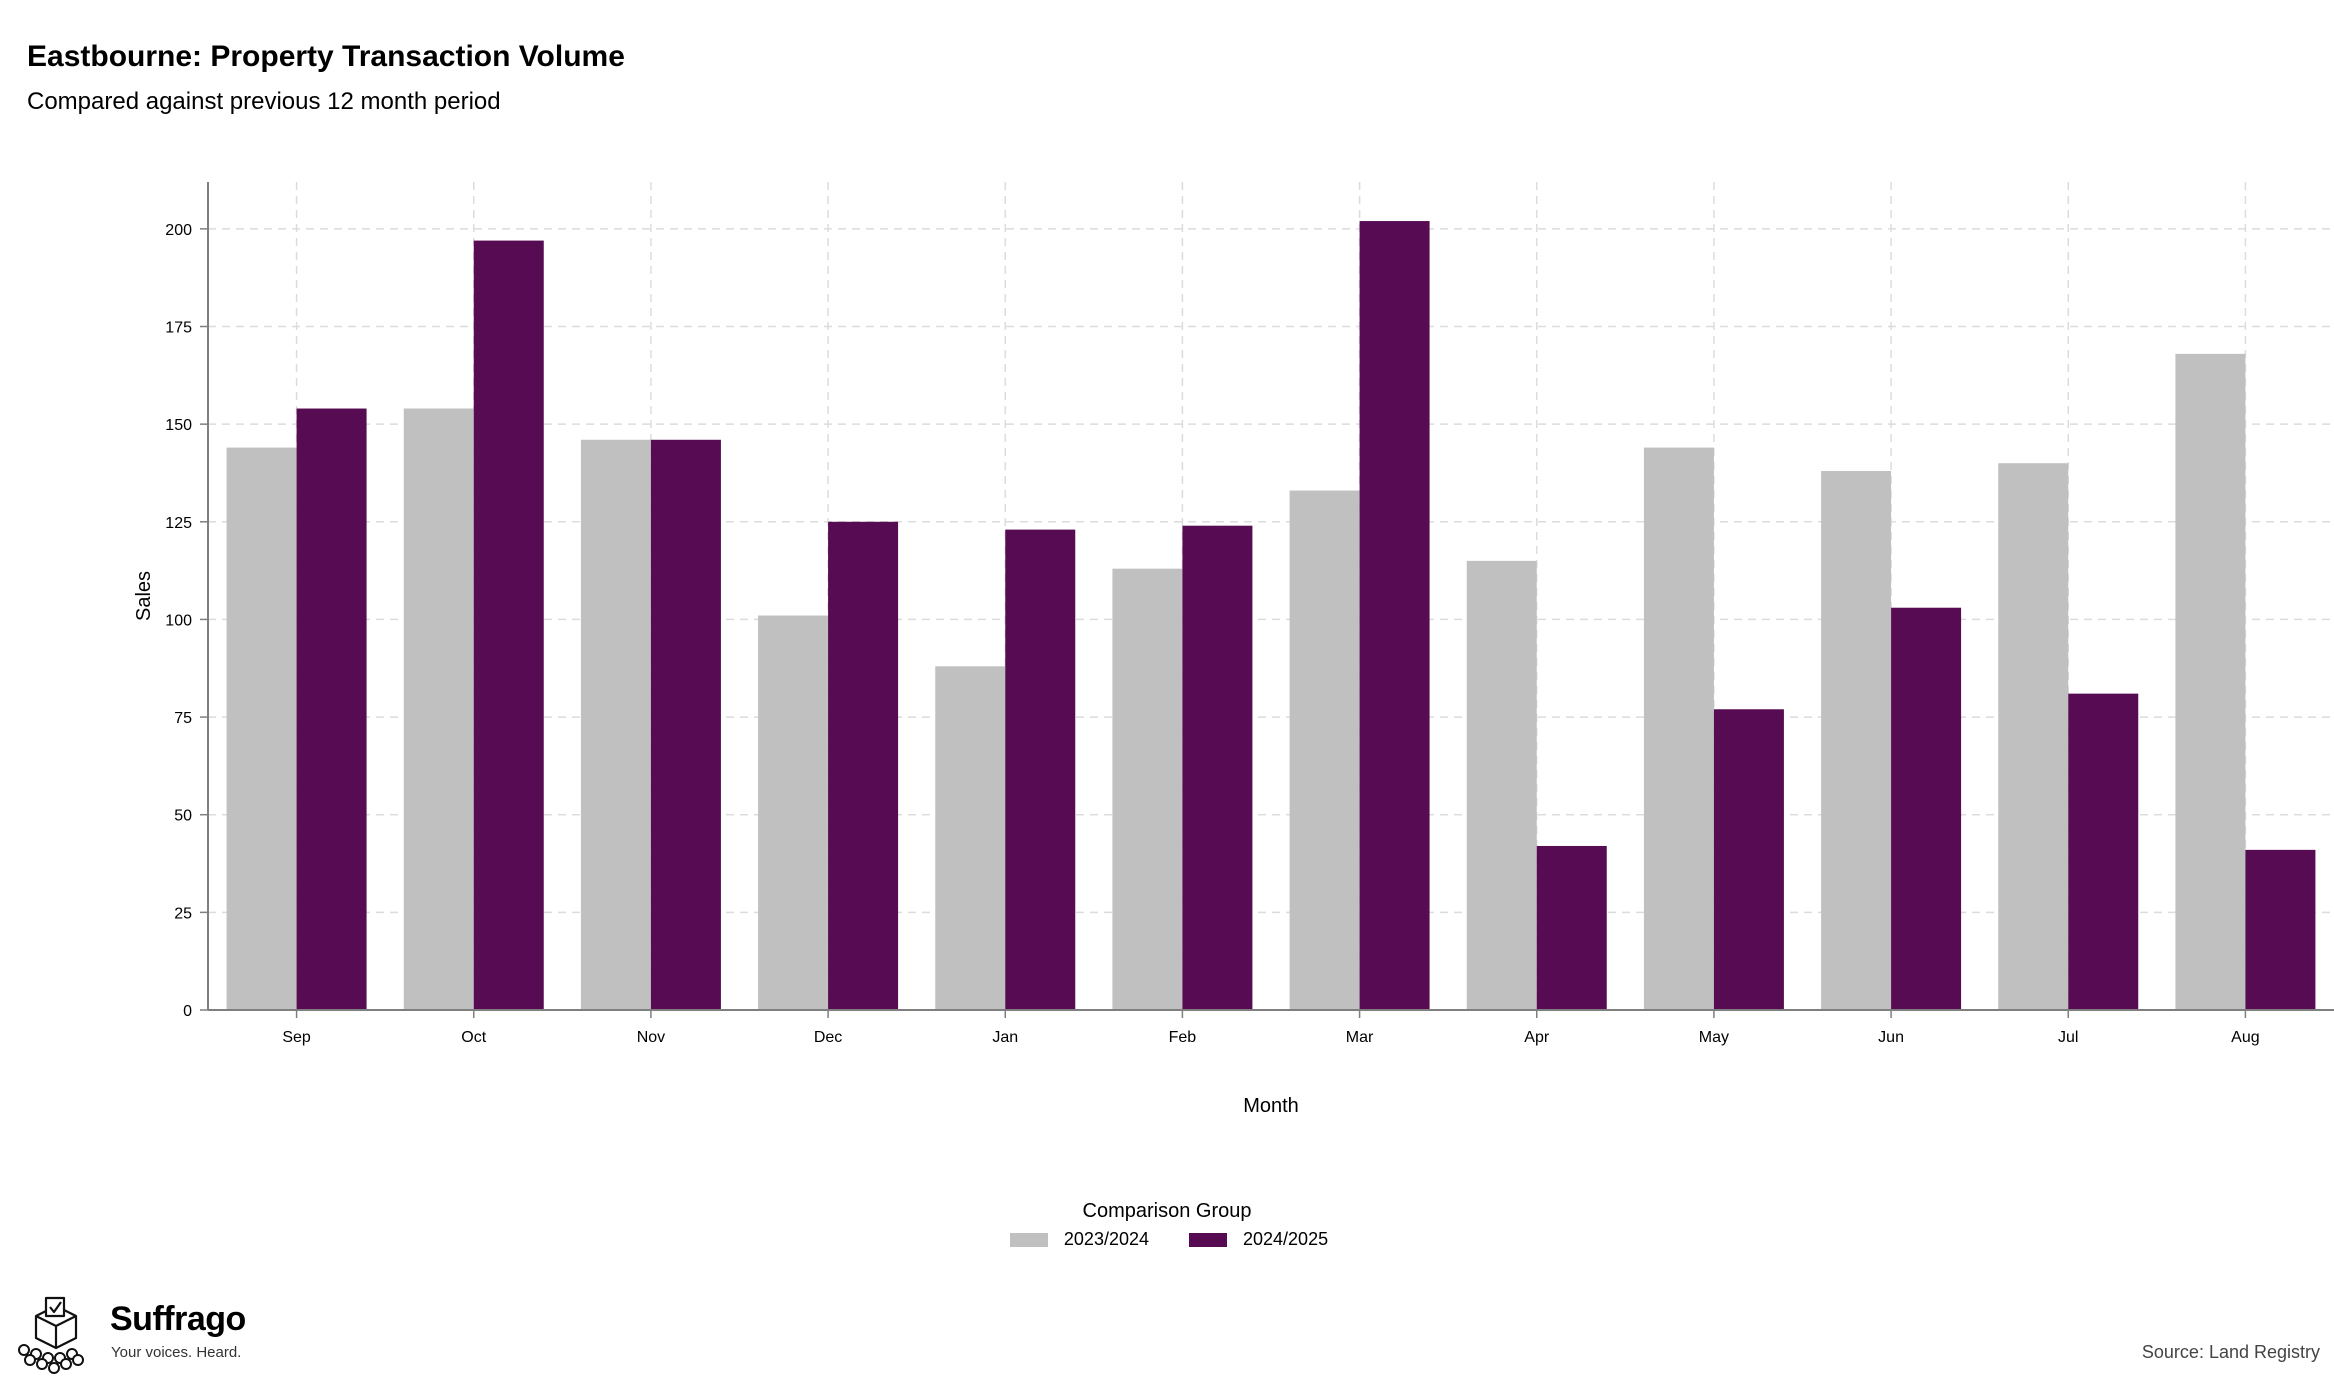  I want to click on bar-2023-2024-mar, so click(1324, 750).